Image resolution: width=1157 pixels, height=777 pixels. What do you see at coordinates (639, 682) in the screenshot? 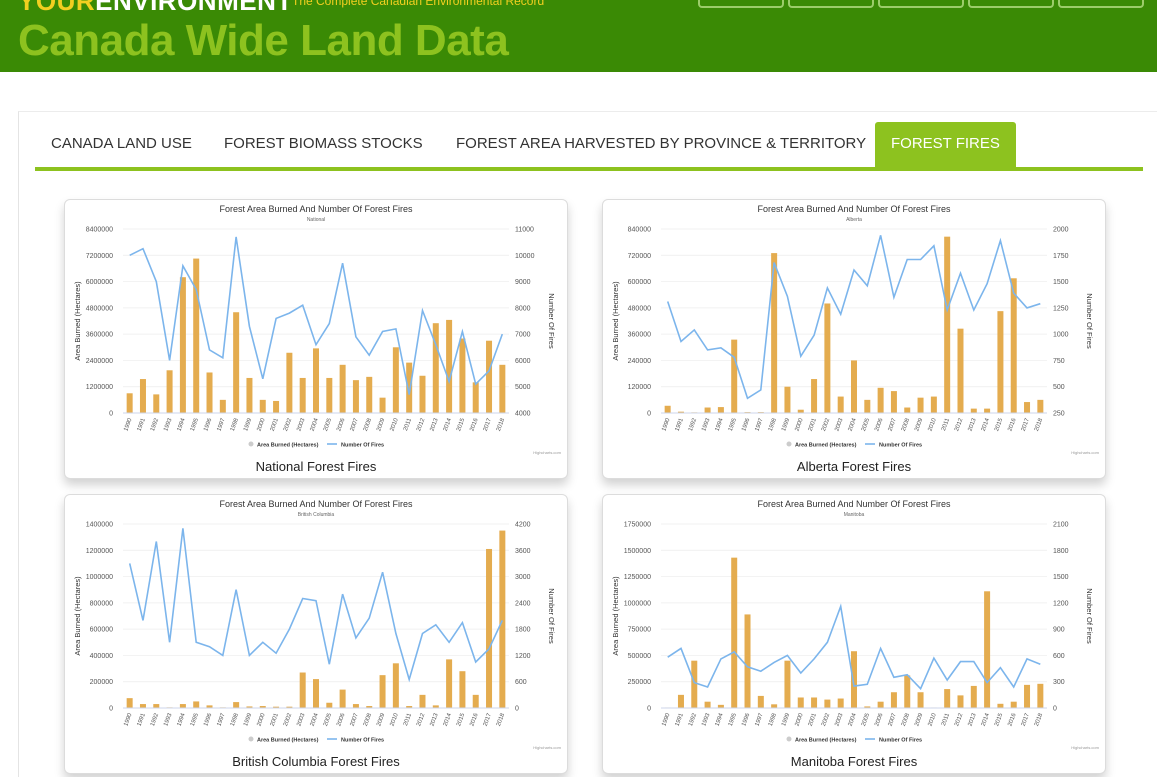
I see `y-tick-label: 250000` at bounding box center [639, 682].